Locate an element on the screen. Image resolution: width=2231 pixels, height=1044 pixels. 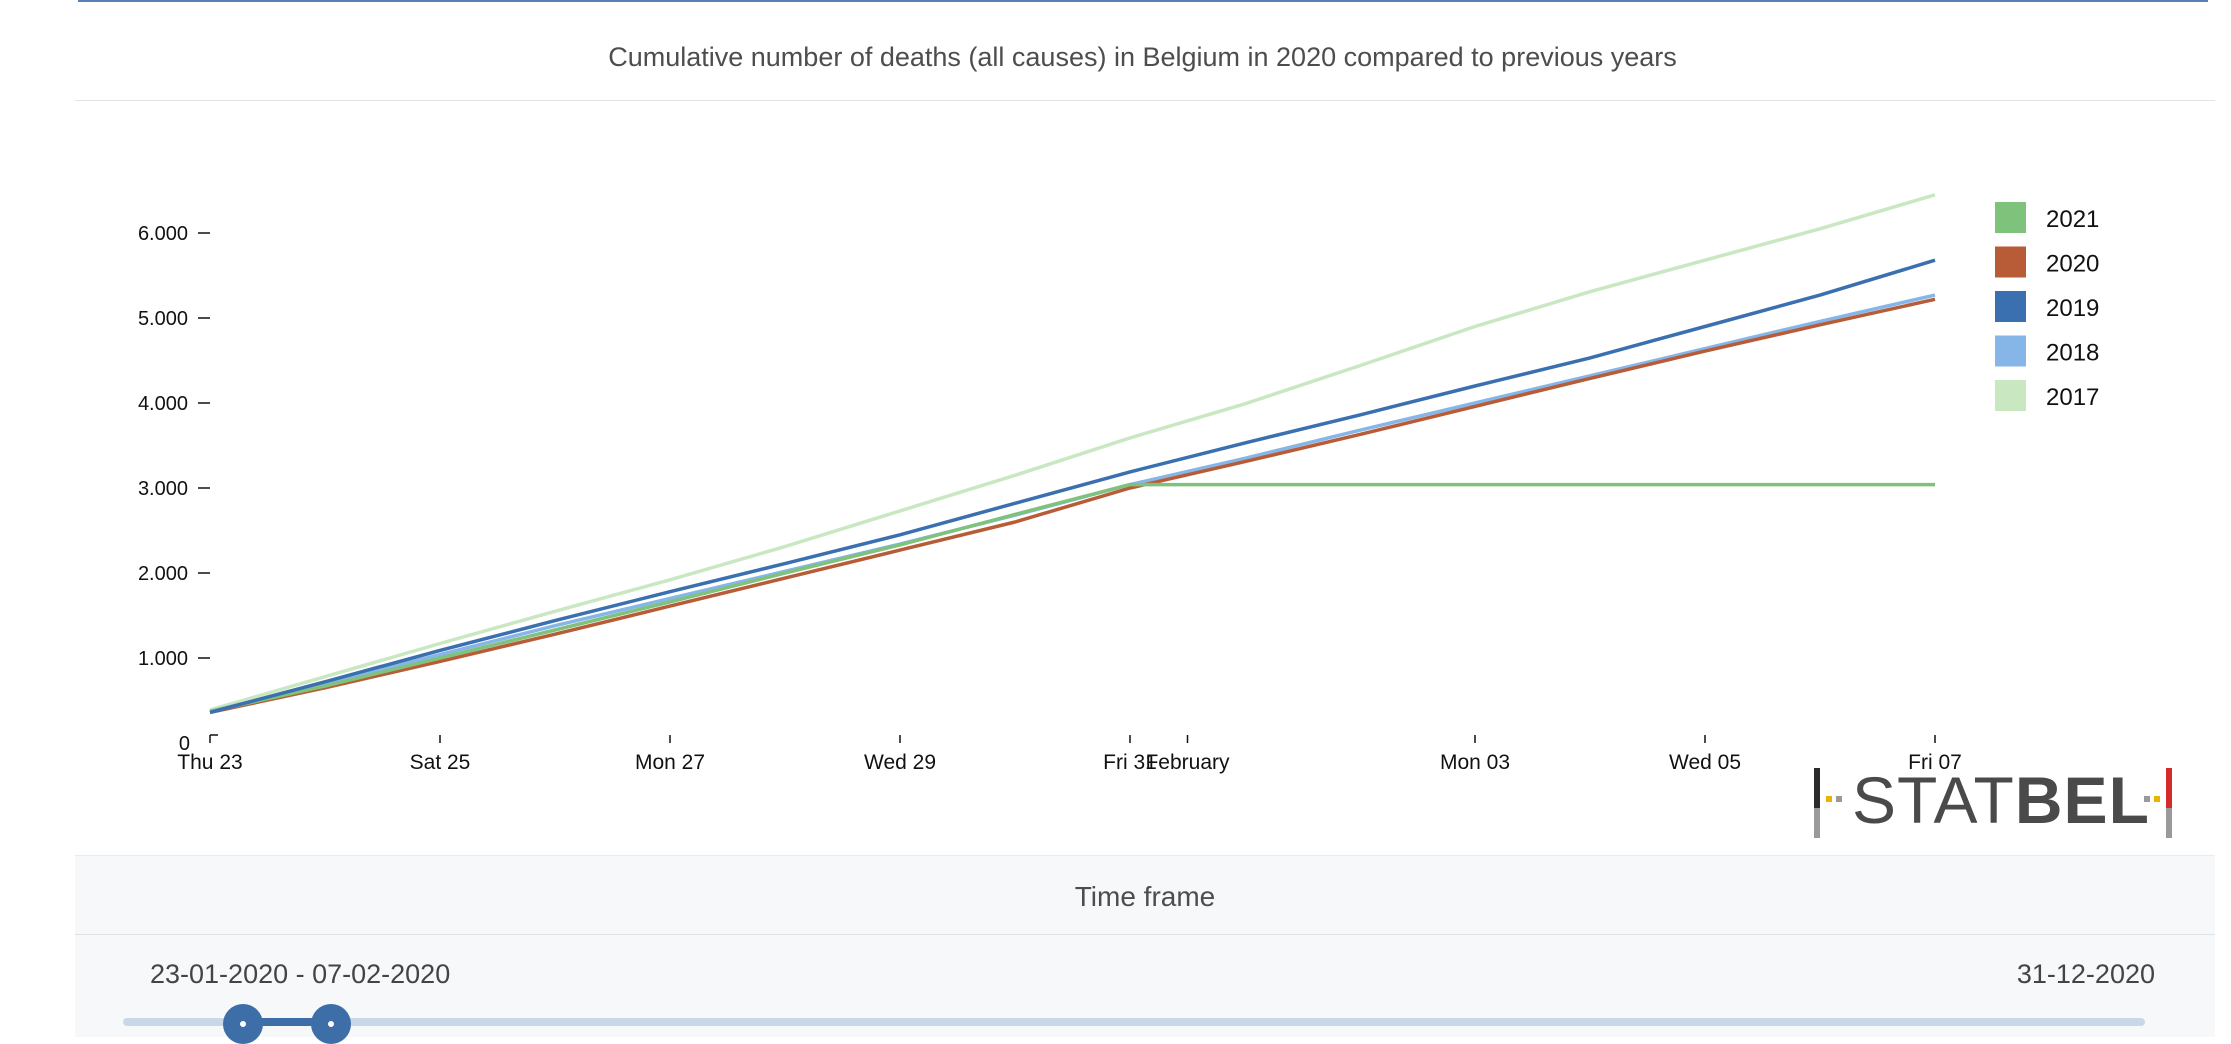
x-tick-label: February is located at coordinates (1187, 762).